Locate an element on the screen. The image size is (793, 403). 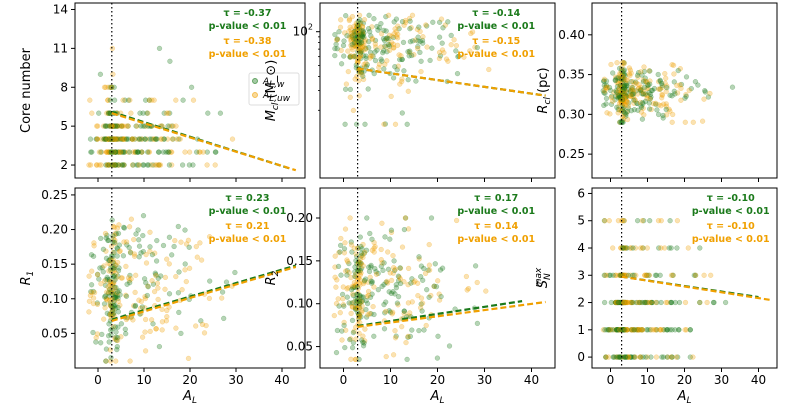
stat-p-unweighted: p-value < 0.01 is located at coordinates (496, 54).